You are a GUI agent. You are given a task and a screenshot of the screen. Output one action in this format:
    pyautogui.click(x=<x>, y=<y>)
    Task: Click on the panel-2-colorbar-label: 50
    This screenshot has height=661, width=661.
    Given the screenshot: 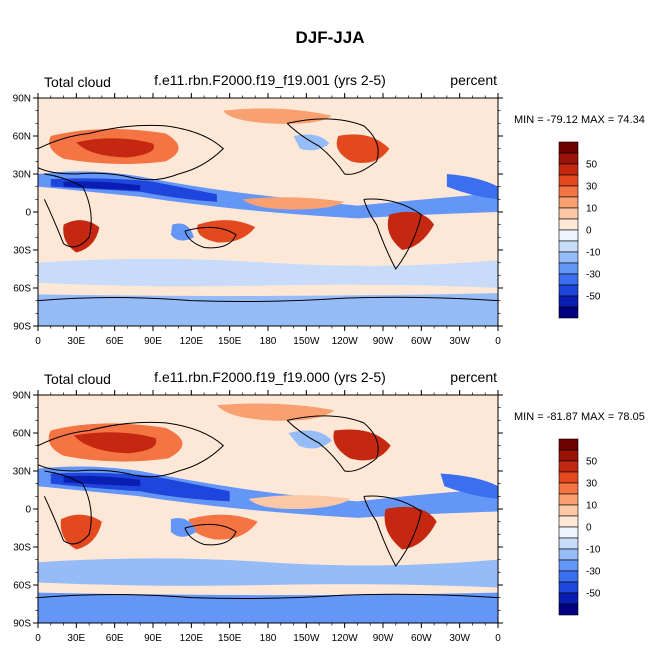 What is the action you would take?
    pyautogui.click(x=592, y=462)
    